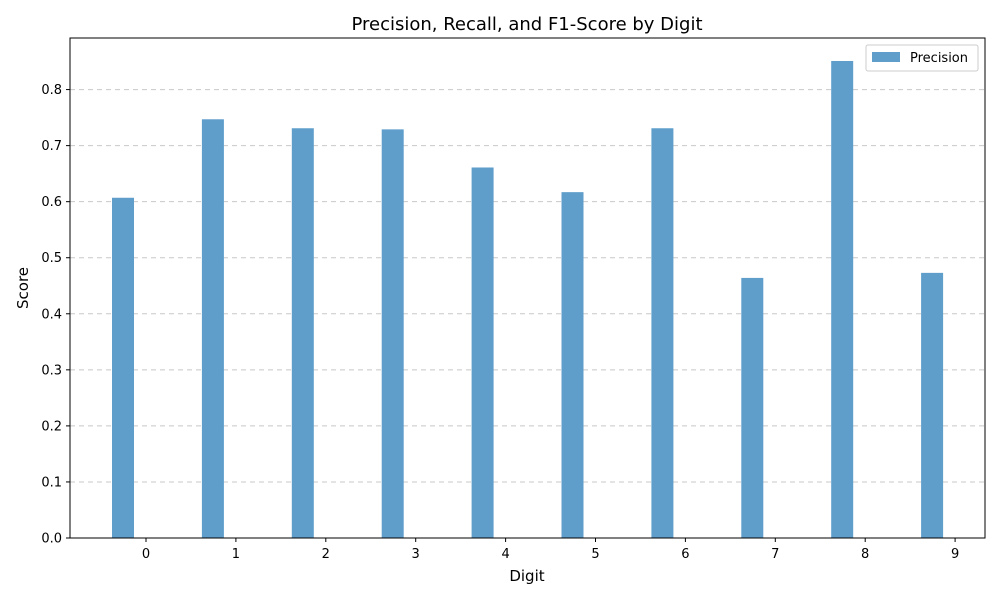  What do you see at coordinates (505, 554) in the screenshot?
I see `x-tick-label: 4` at bounding box center [505, 554].